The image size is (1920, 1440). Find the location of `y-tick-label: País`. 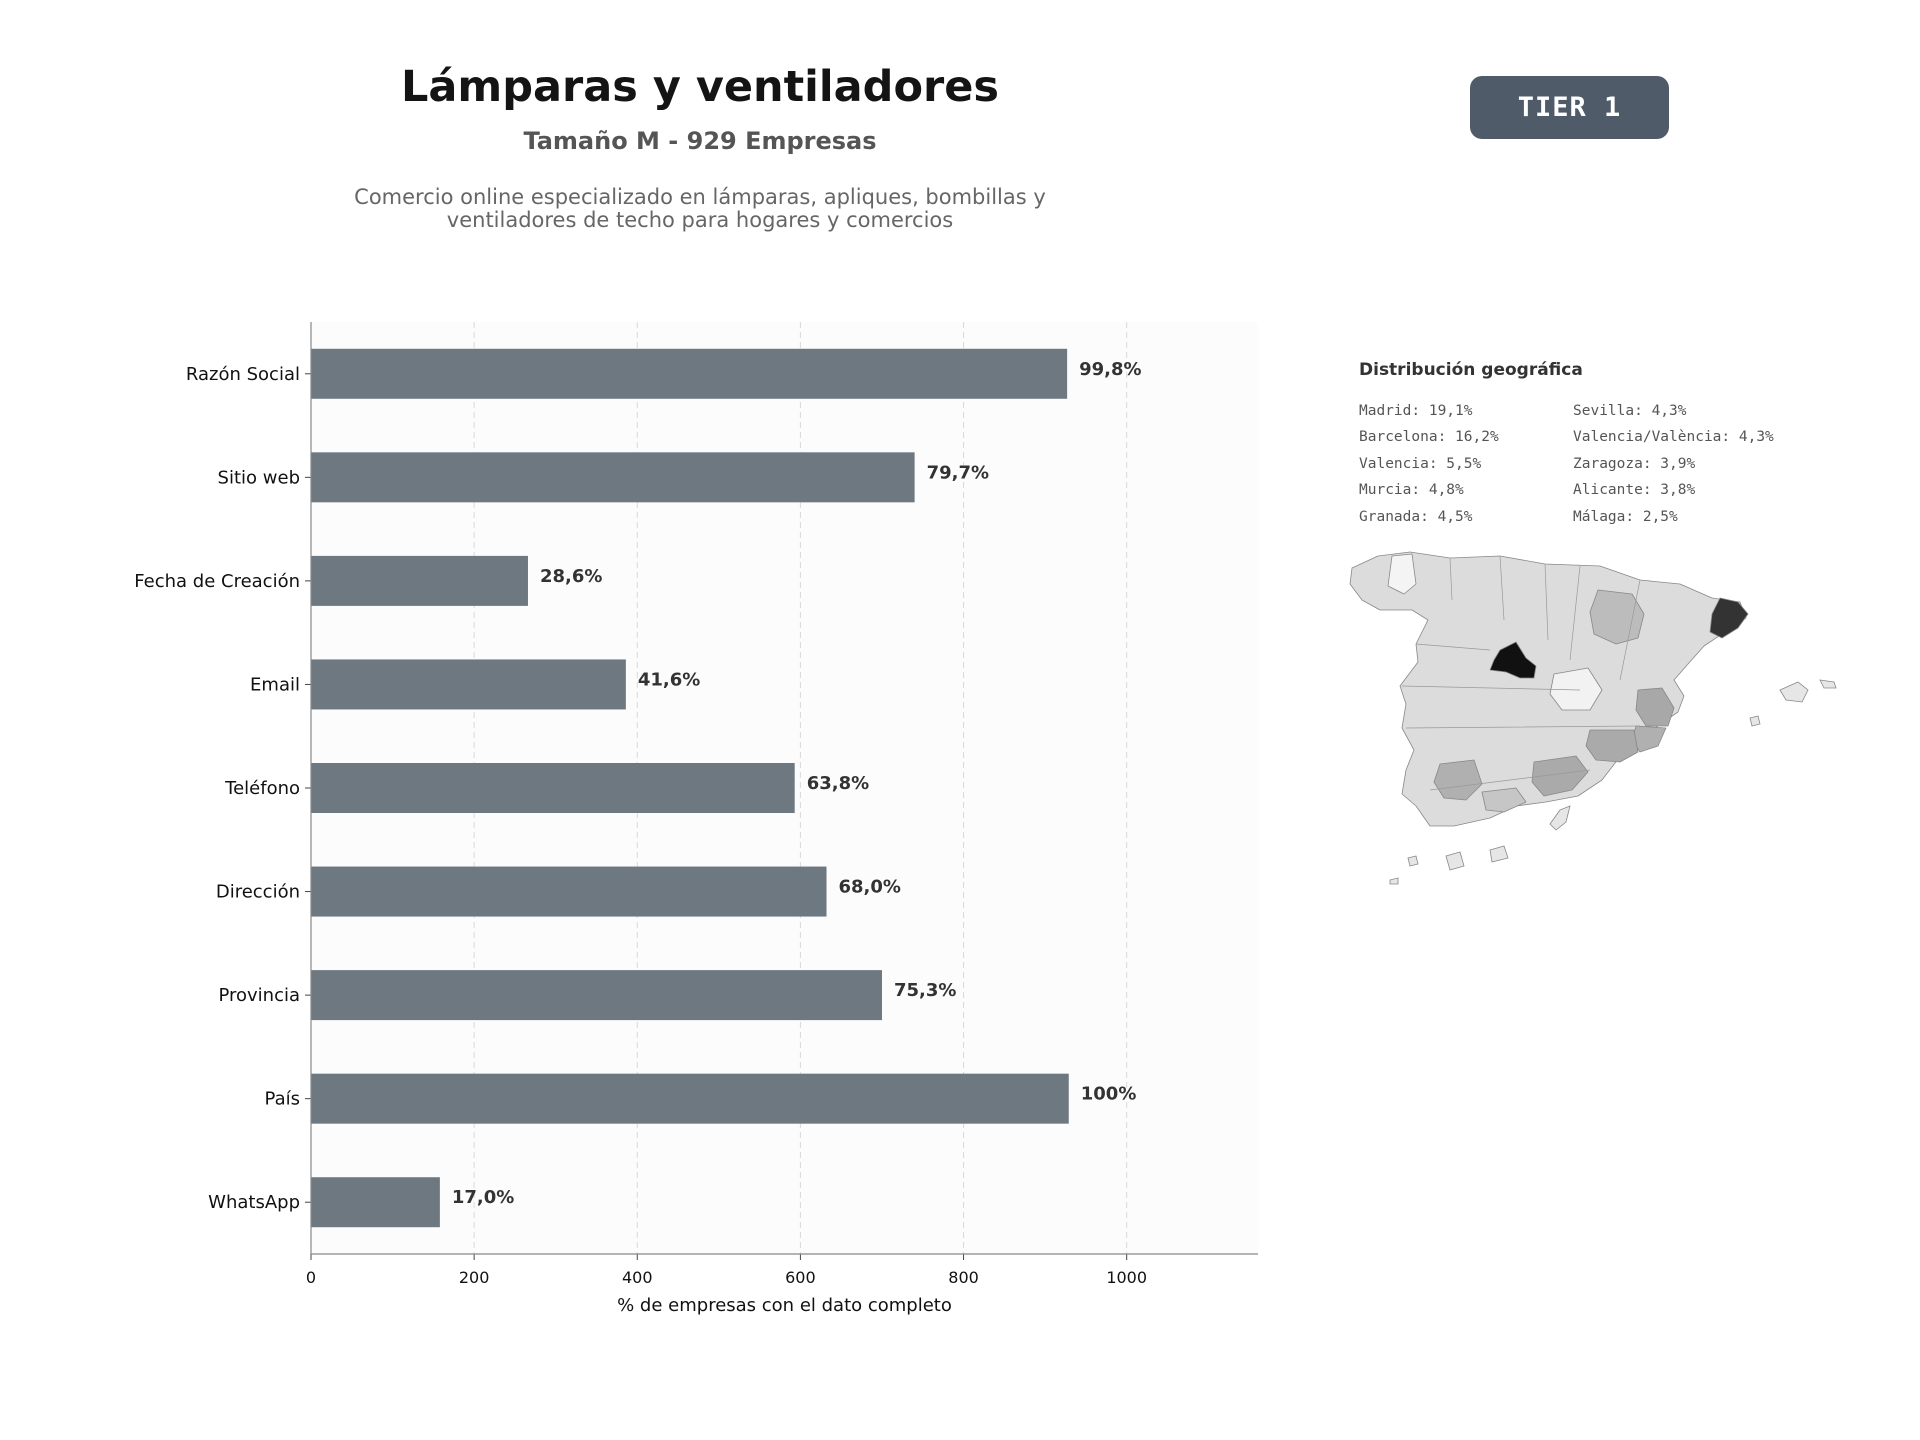

y-tick-label: País is located at coordinates (282, 1099).